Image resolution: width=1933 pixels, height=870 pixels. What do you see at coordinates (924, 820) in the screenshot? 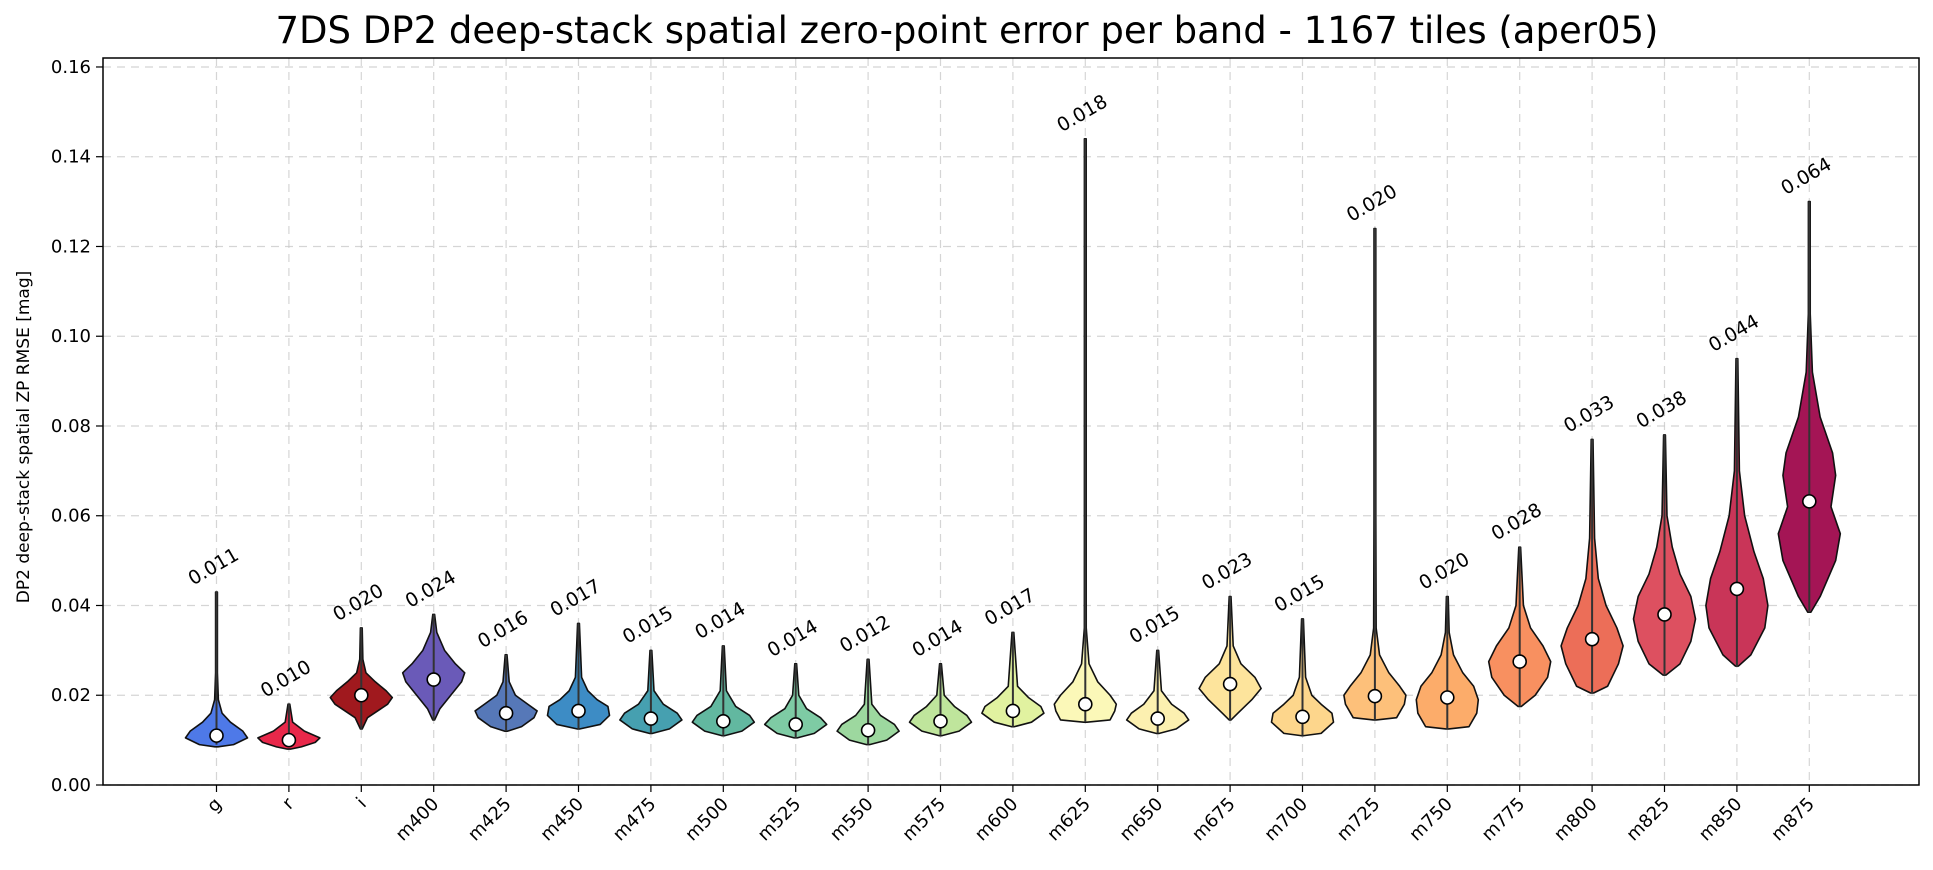
I see `x-tick-label: m575` at bounding box center [924, 820].